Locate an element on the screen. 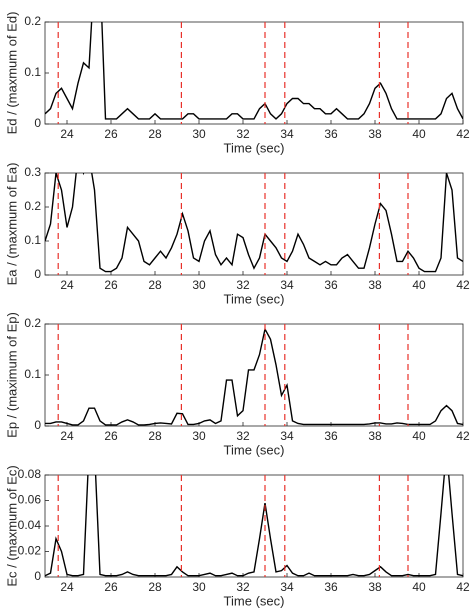 This screenshot has height=616, width=474. y-axis-label: Ep / (maximum of Ep) is located at coordinates (11, 375).